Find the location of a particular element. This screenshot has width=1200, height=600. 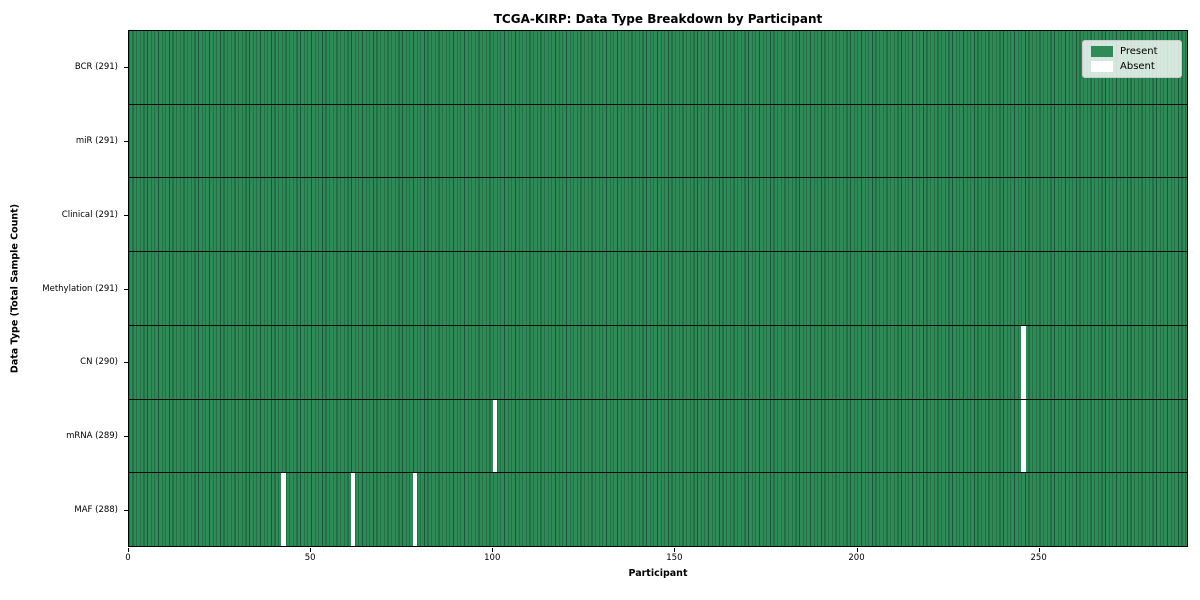

legend-item-absent: Absent is located at coordinates (1132, 66).